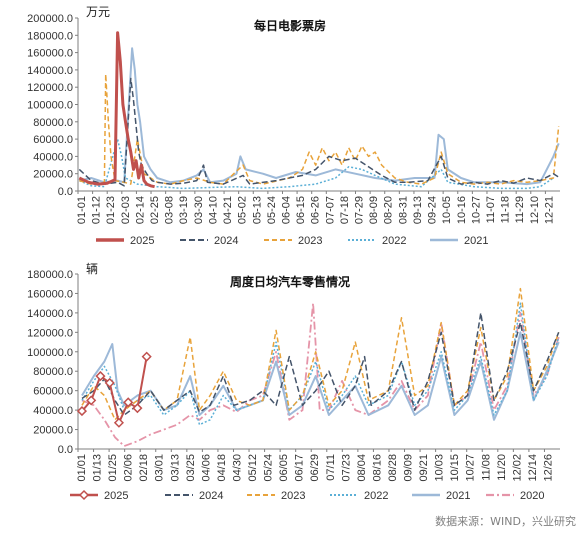  What do you see at coordinates (50, 88) in the screenshot?
I see `y-tick-label: 120000.0` at bounding box center [50, 88].